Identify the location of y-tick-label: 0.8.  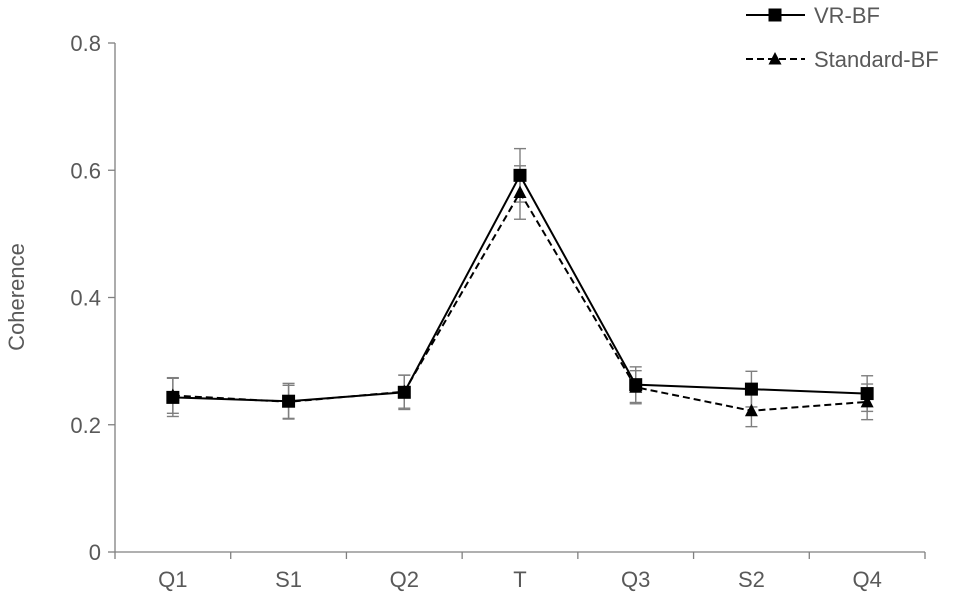
(85, 43).